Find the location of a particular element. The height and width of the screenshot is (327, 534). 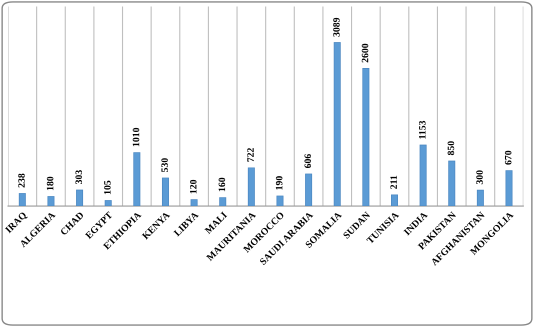

data-label: 1153 is located at coordinates (422, 129).